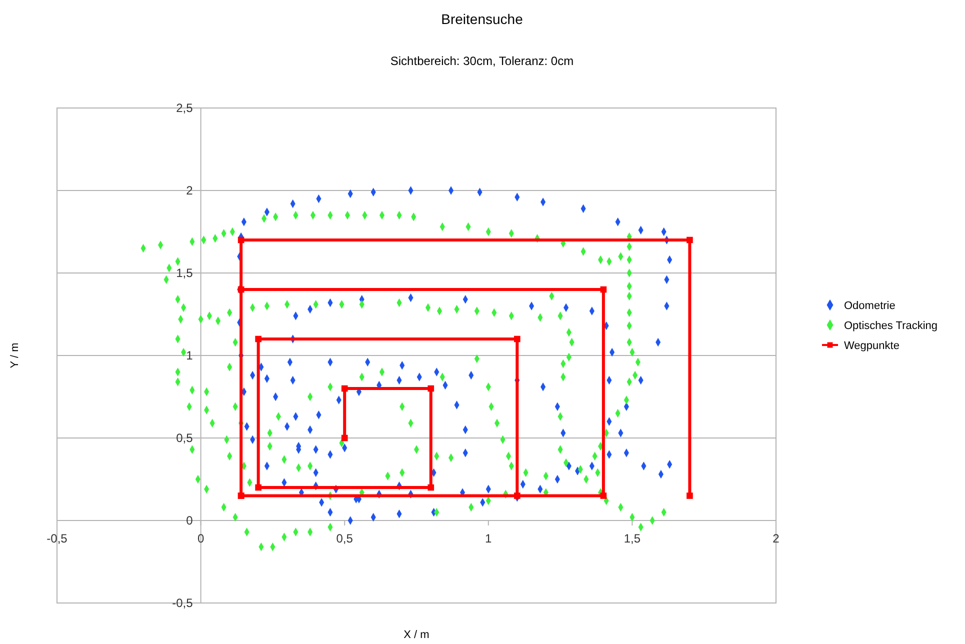 This screenshot has width=965, height=644. Describe the element at coordinates (190, 191) in the screenshot. I see `y-tick-label: 2` at that location.